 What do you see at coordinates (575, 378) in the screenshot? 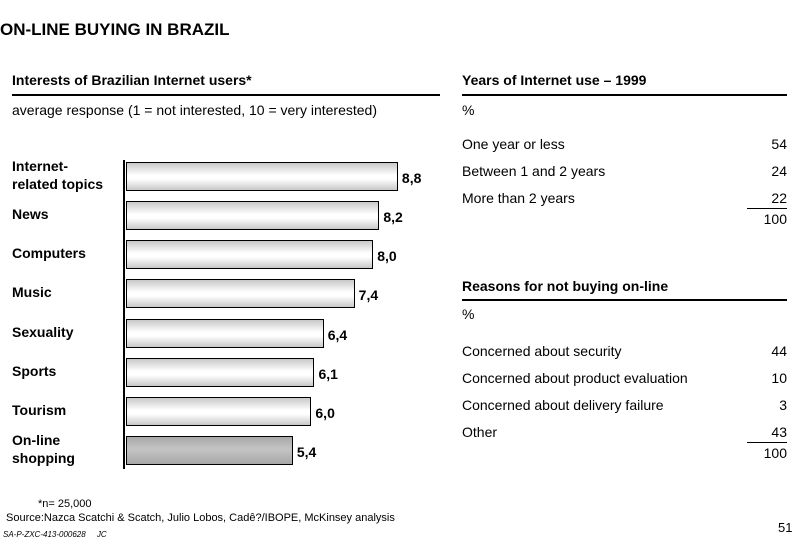
I see `row-label: Concerned about product evaluation` at bounding box center [575, 378].